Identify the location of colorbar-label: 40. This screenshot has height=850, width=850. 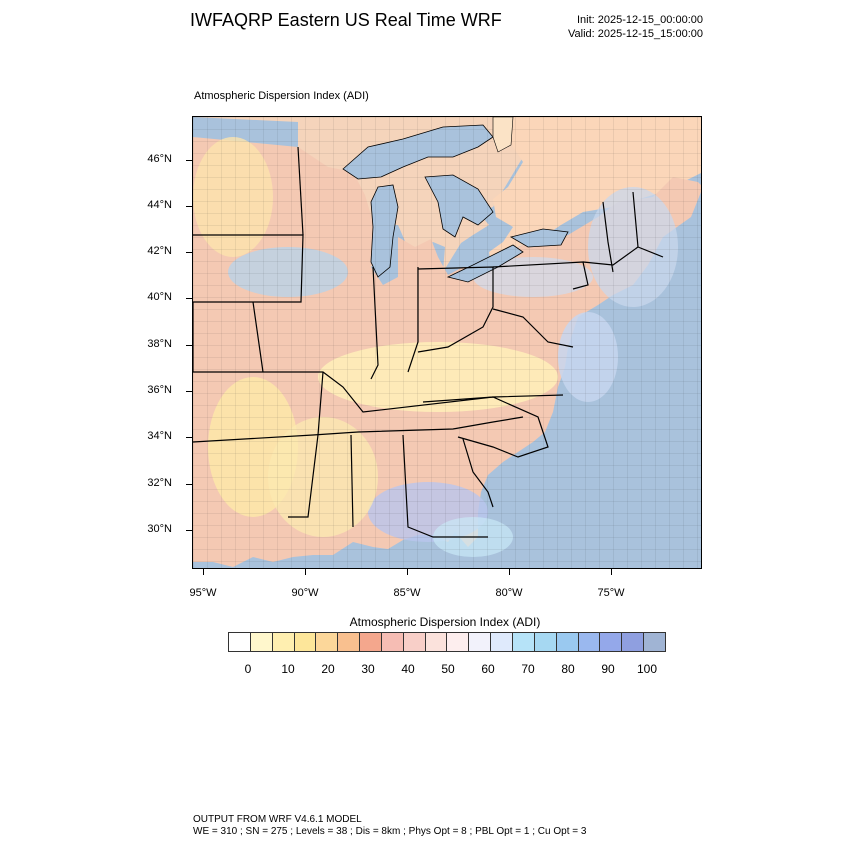
(408, 669).